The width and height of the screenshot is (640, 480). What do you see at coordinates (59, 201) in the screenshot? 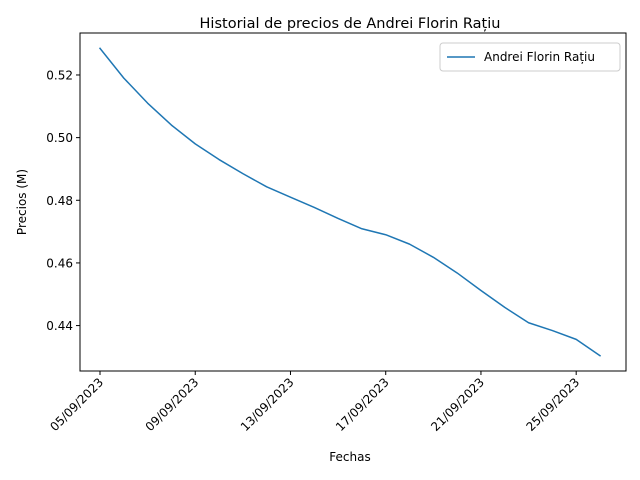
I see `y-tick-label: 0.48` at bounding box center [59, 201].